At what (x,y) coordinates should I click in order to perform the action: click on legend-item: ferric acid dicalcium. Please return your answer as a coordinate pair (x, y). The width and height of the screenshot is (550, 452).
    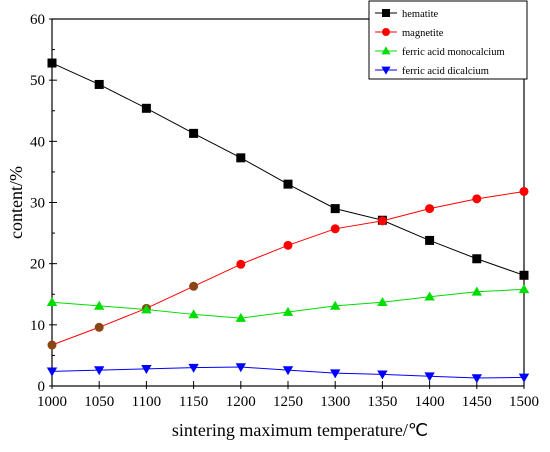
    Looking at the image, I should click on (432, 71).